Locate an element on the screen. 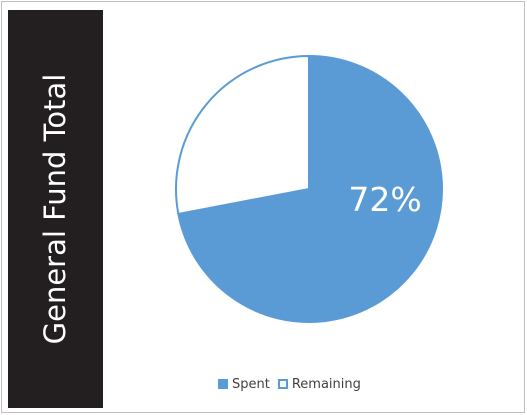 The height and width of the screenshot is (415, 527). data-label-spent: 72% is located at coordinates (384, 199).